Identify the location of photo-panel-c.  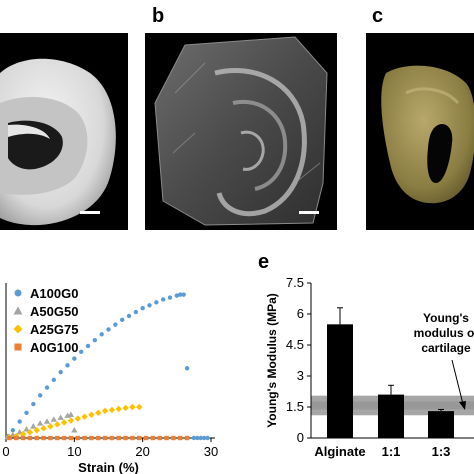
(420, 131).